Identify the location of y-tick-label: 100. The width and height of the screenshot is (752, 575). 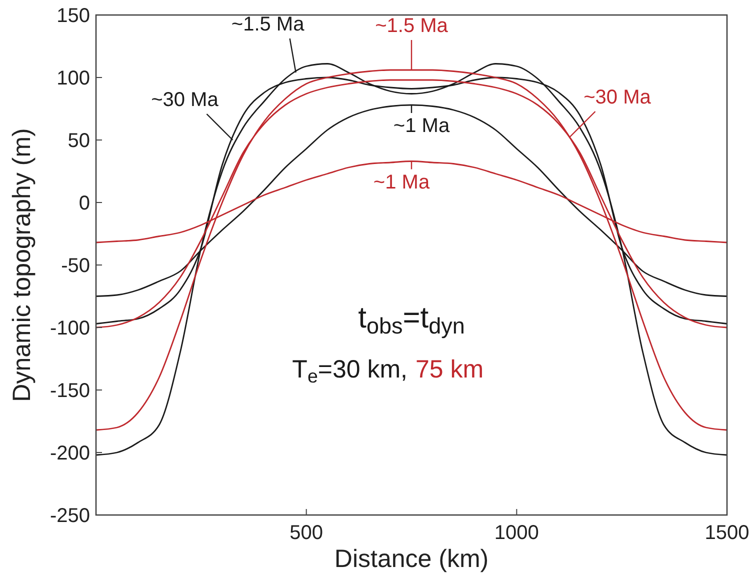
(73, 79).